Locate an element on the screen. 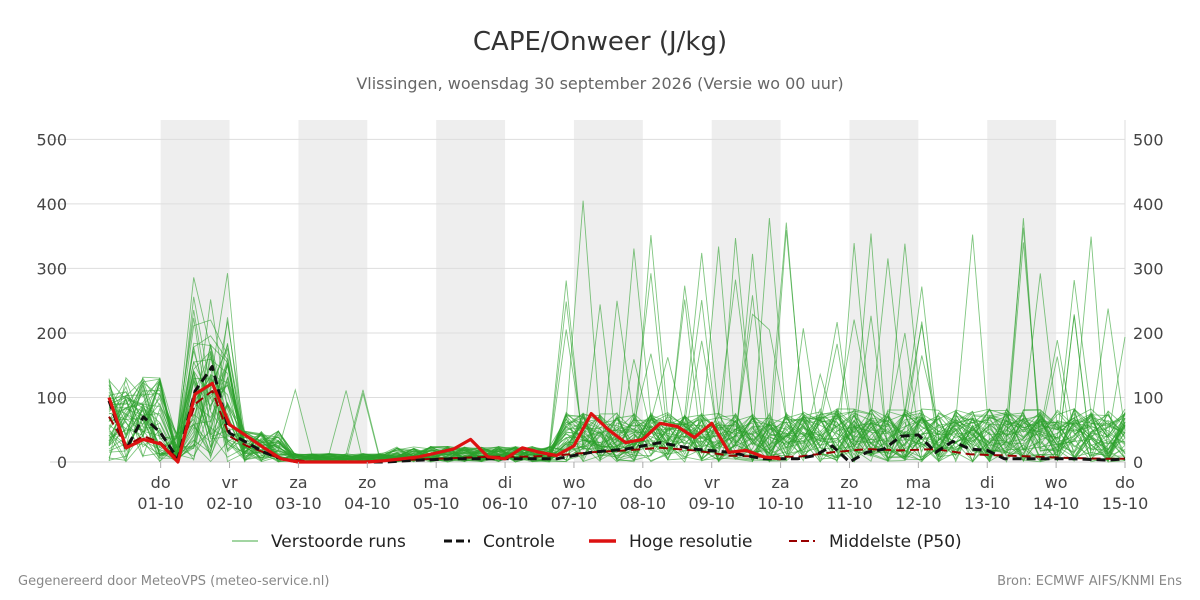 The height and width of the screenshot is (600, 1200). x-tick-day-9: za is located at coordinates (780, 482).